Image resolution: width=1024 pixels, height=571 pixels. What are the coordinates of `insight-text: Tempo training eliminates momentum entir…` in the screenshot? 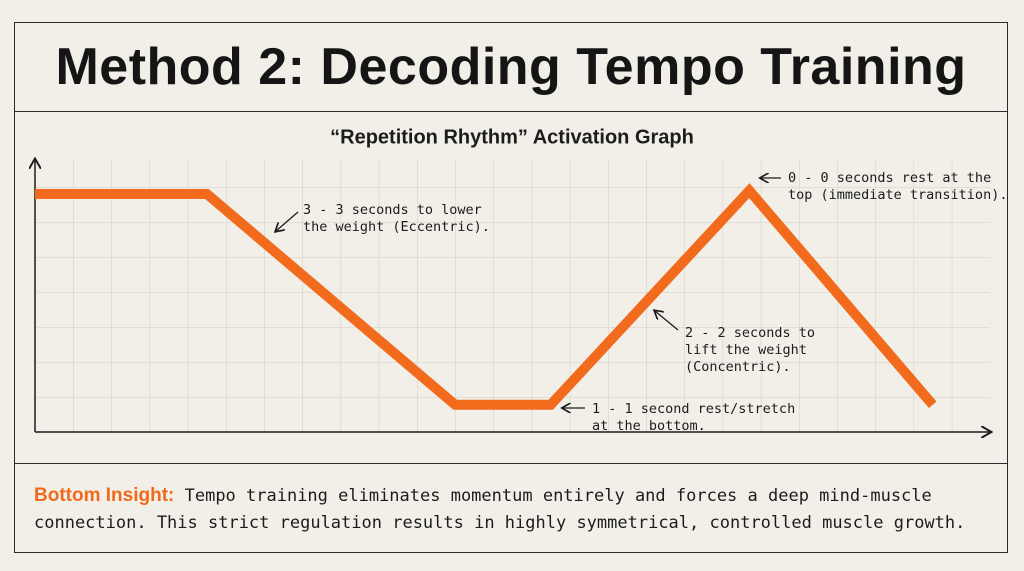 It's located at (500, 509).